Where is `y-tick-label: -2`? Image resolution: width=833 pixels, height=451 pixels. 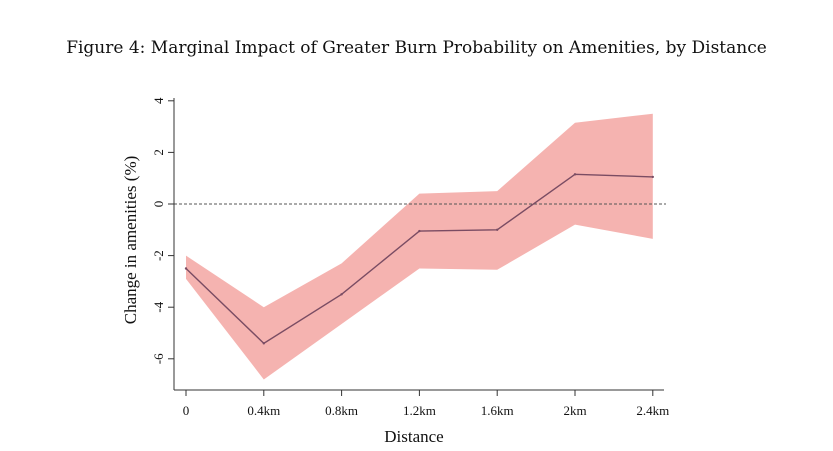 y-tick-label: -2 is located at coordinates (158, 255).